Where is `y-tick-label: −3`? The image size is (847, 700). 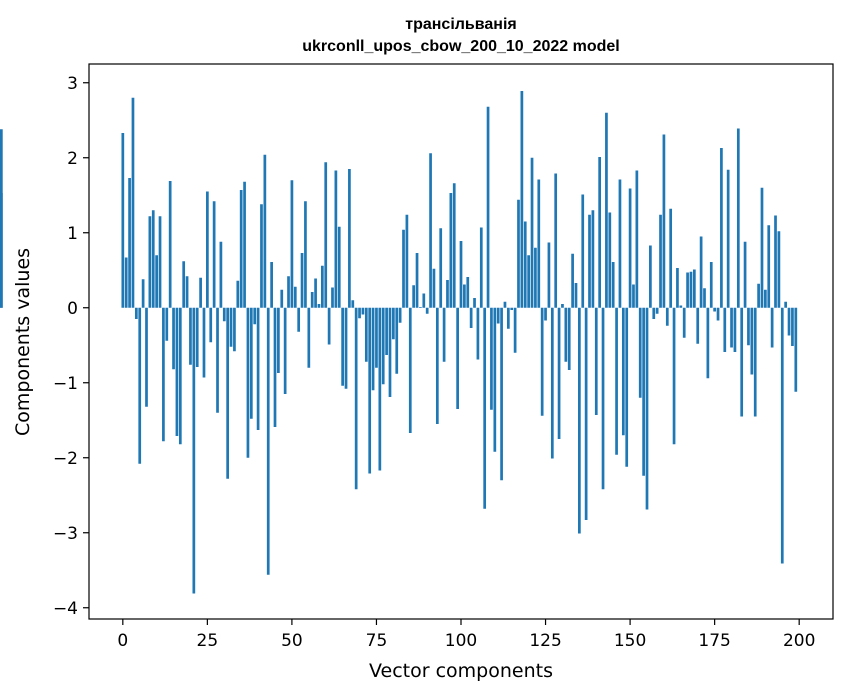 y-tick-label: −3 is located at coordinates (65, 534).